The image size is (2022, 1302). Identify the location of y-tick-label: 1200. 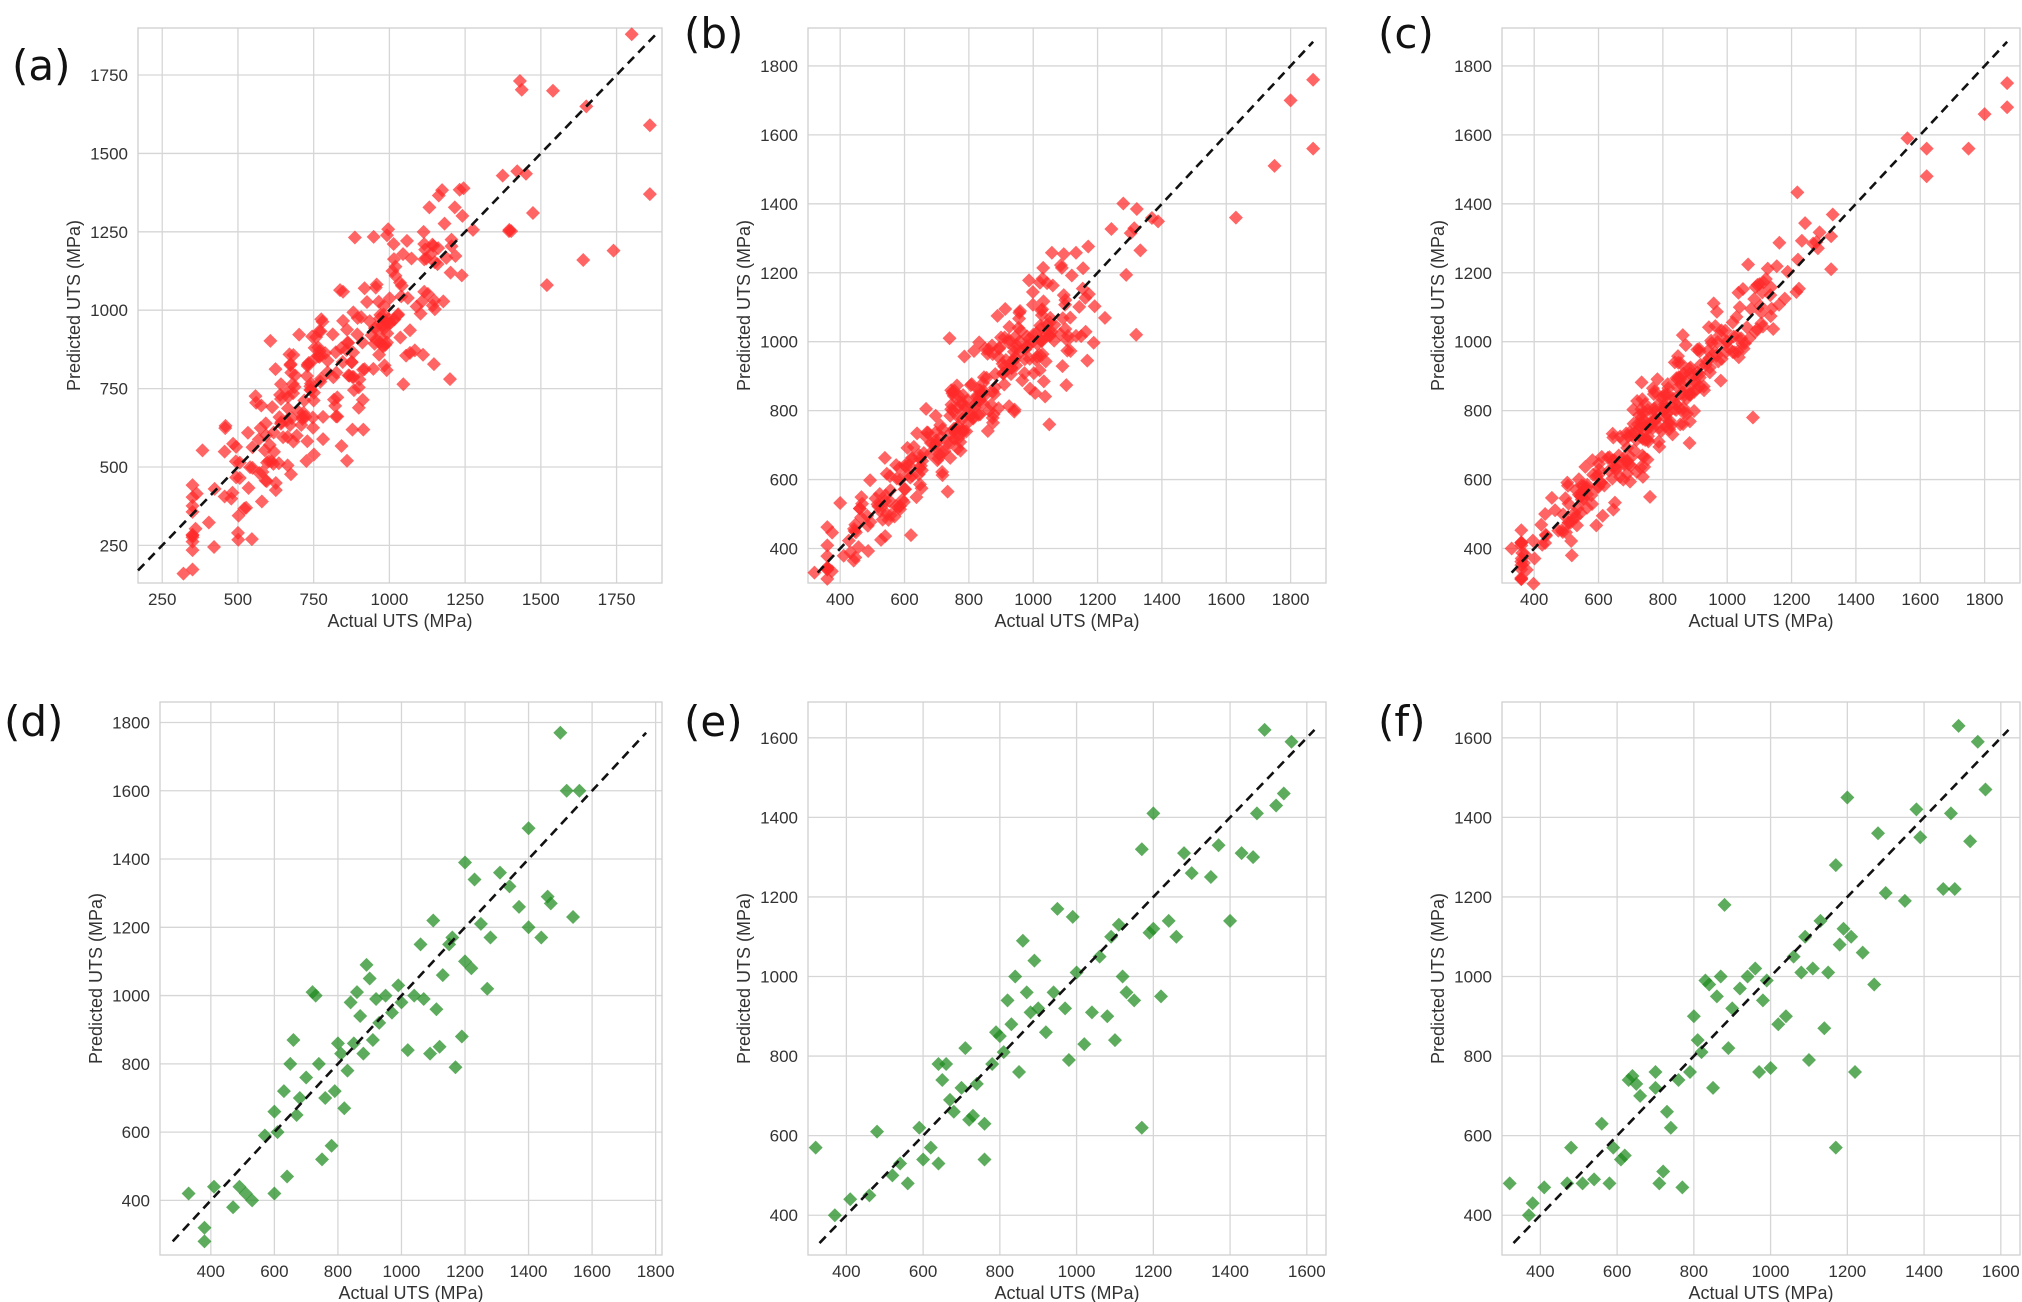
(779, 273).